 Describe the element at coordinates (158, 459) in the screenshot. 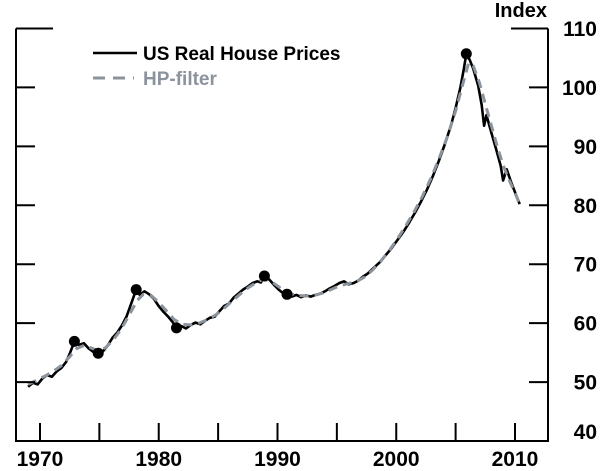

I see `x-tick-label: 1980` at that location.